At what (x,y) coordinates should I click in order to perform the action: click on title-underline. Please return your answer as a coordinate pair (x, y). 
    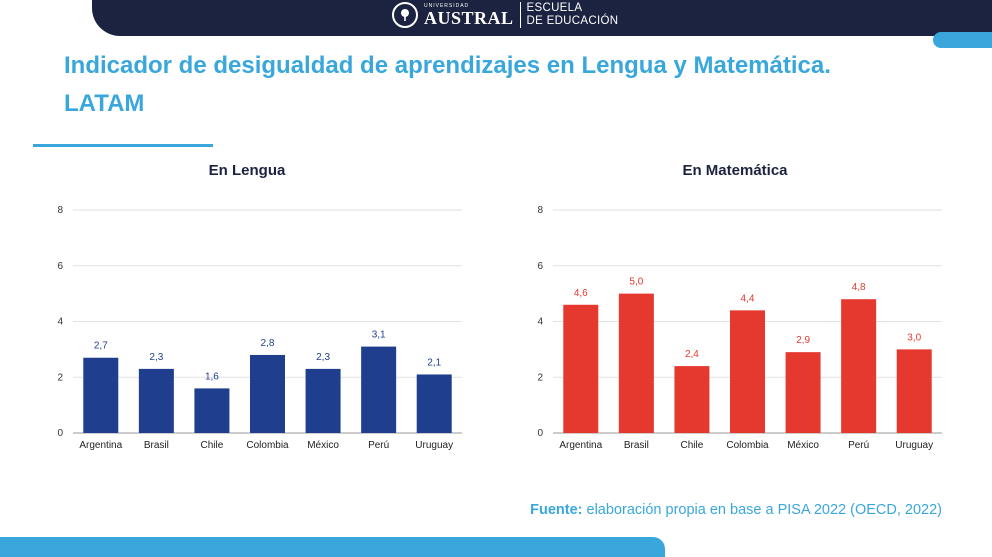
    Looking at the image, I should click on (123, 145).